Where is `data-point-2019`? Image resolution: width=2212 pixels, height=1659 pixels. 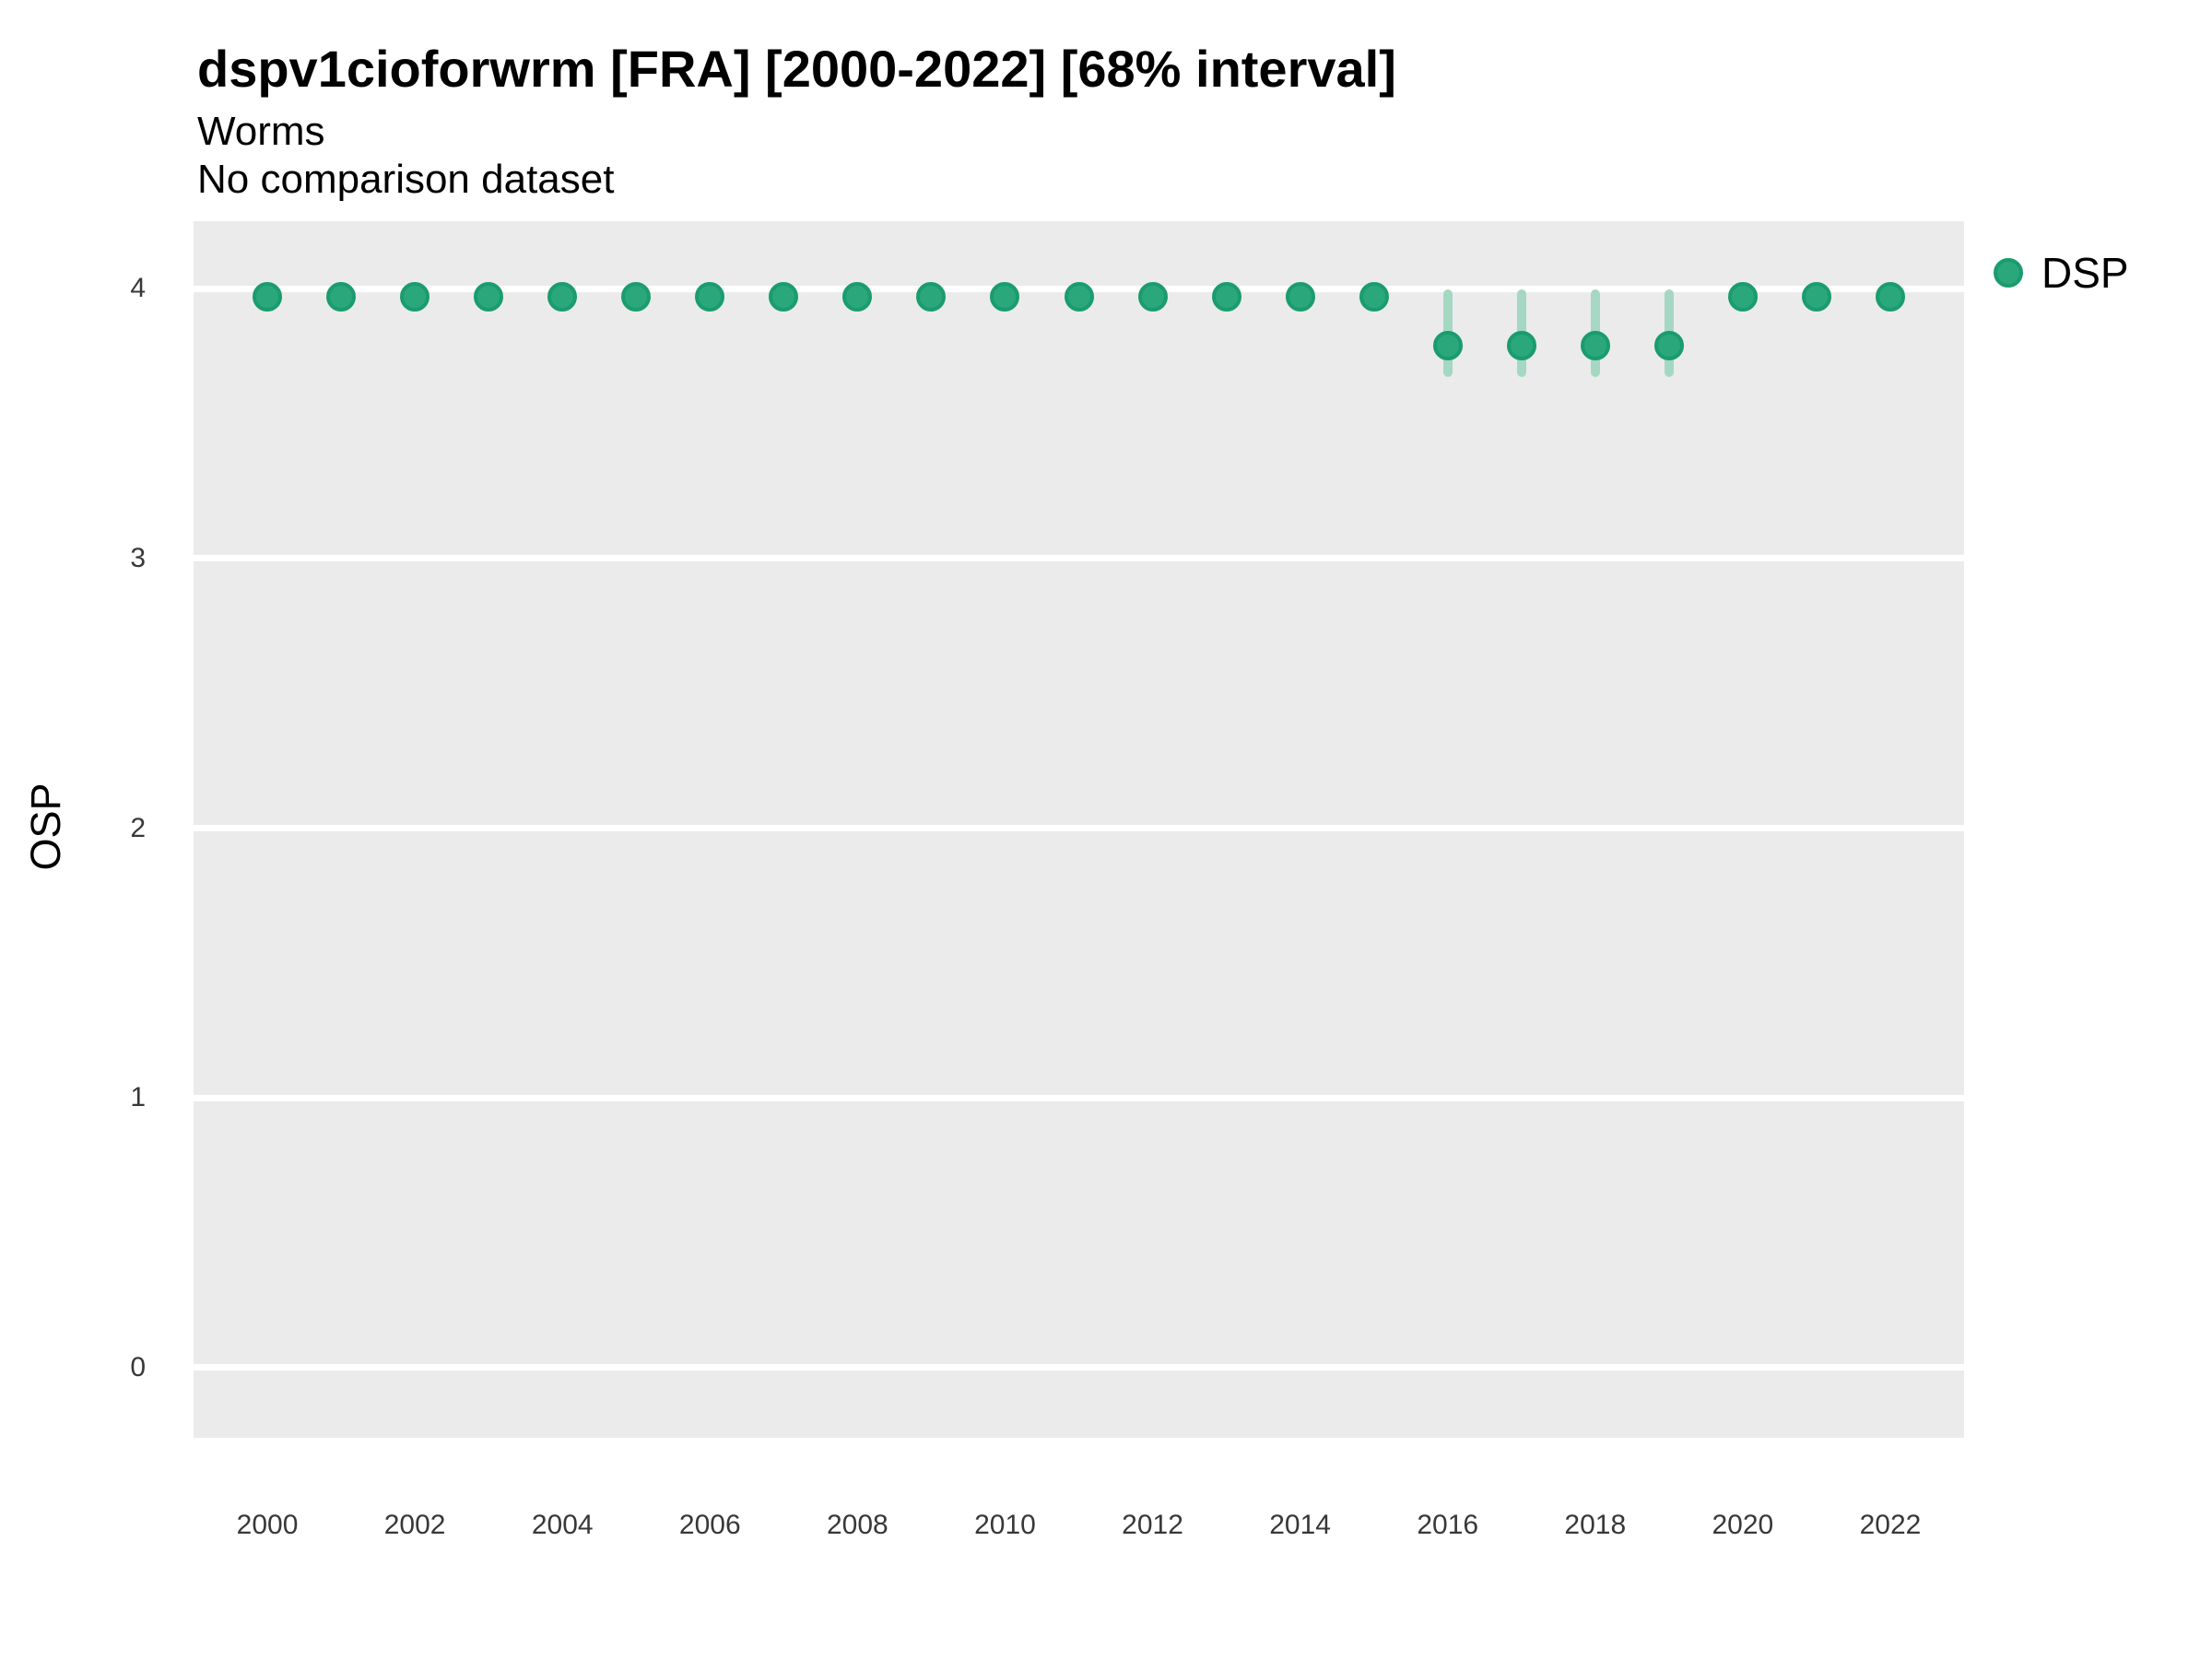 data-point-2019 is located at coordinates (1668, 345).